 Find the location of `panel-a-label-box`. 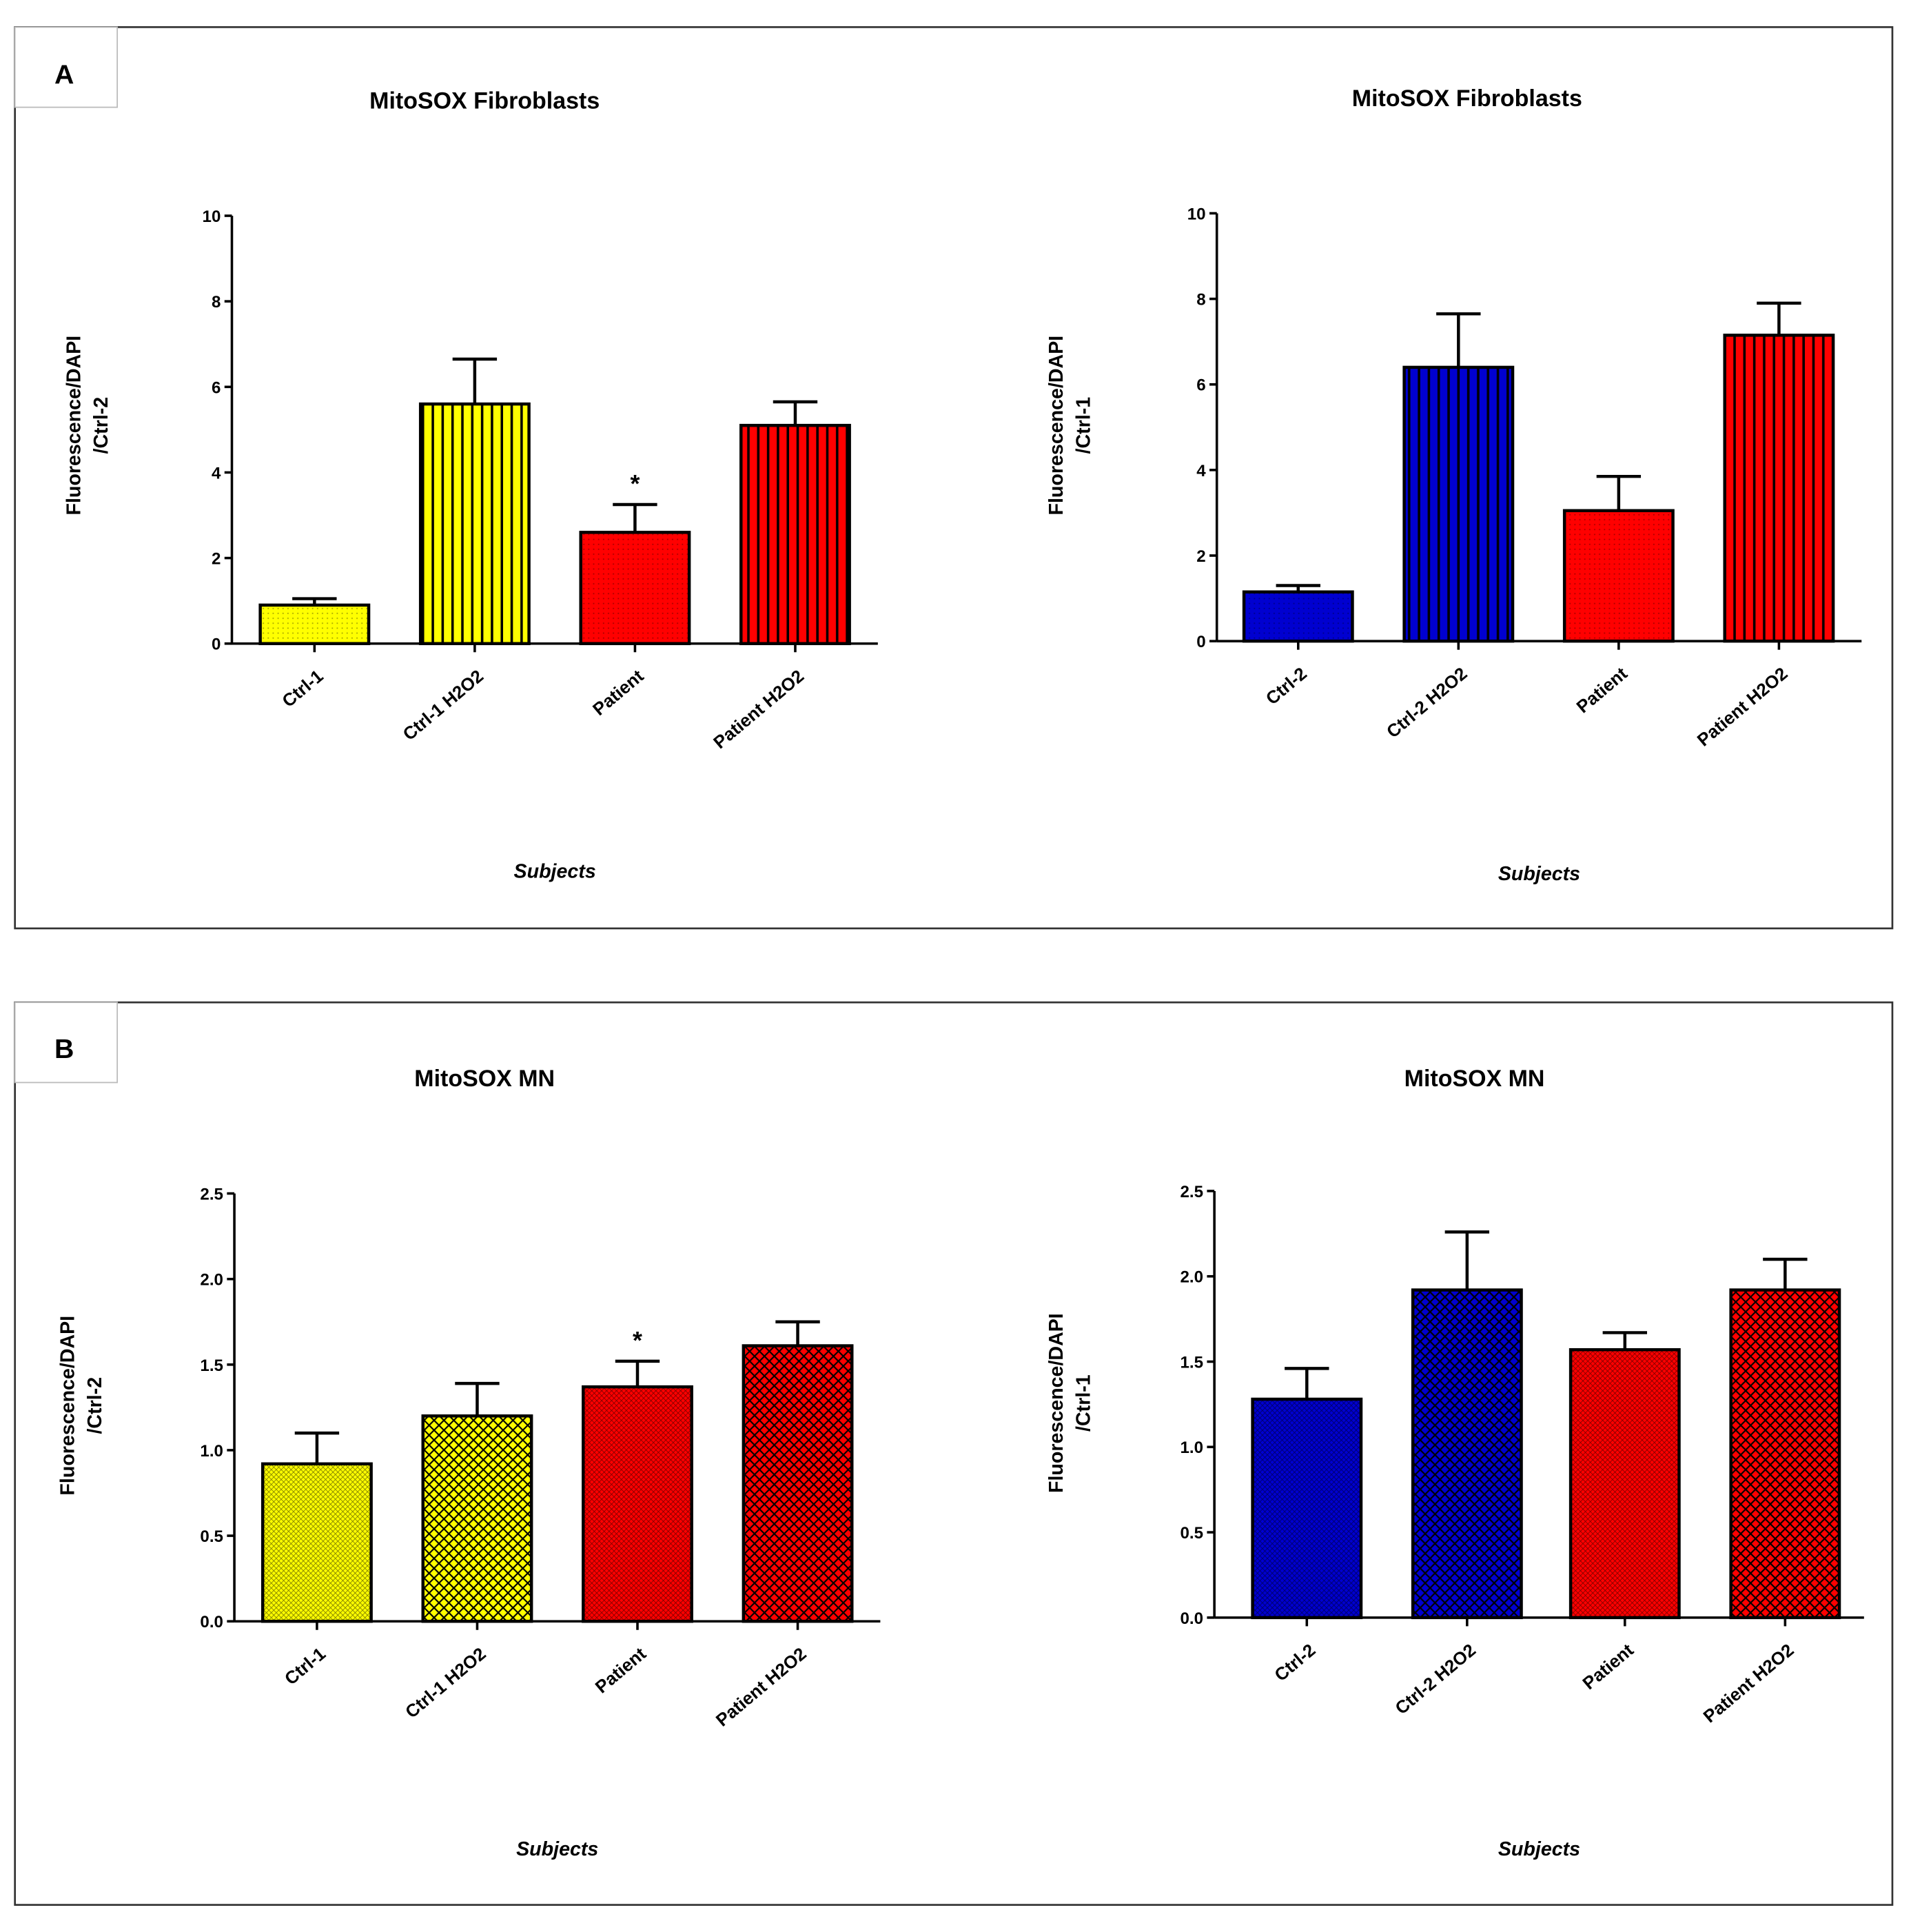

panel-a-label-box is located at coordinates (66, 67).